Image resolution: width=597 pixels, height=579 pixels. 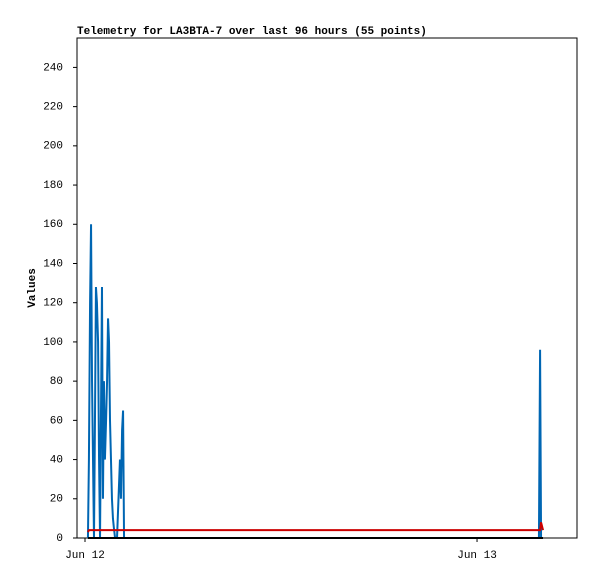 What do you see at coordinates (53, 186) in the screenshot?
I see `y-tick-label: 180` at bounding box center [53, 186].